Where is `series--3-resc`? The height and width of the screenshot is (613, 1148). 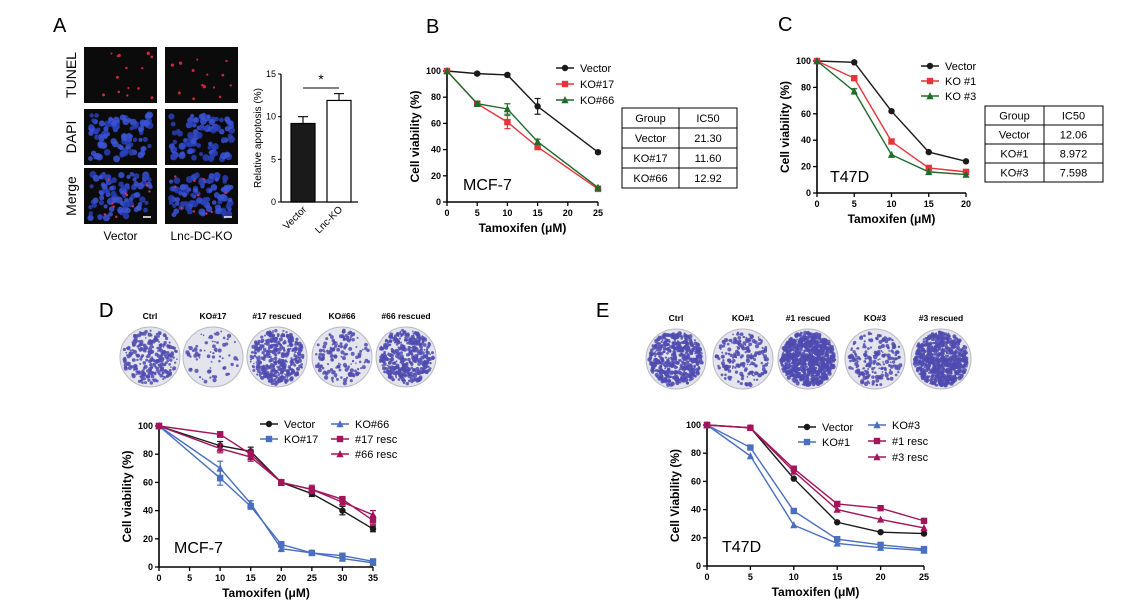
series--3-resc is located at coordinates (815, 476).